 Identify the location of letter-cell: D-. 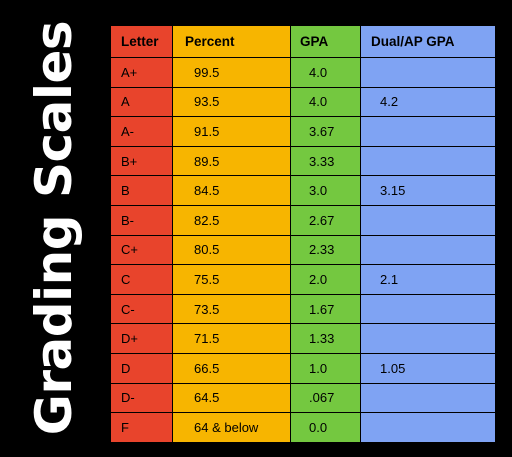
(141, 398).